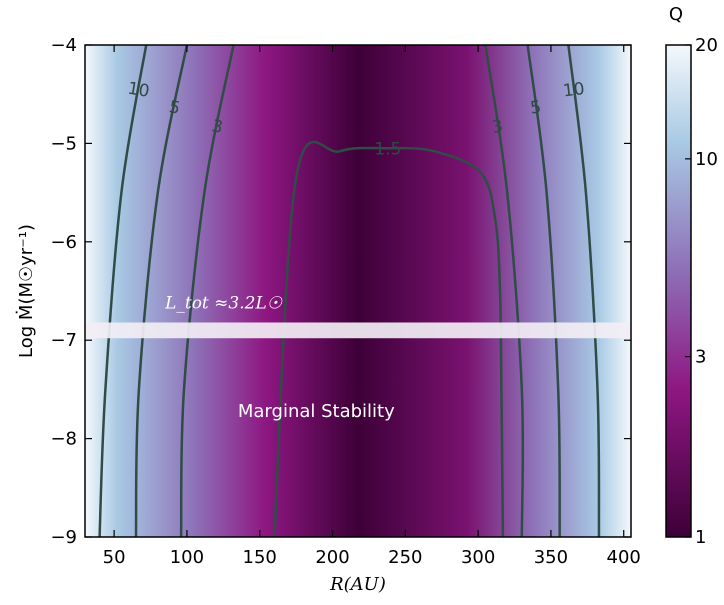 This screenshot has width=724, height=605. What do you see at coordinates (161, 291) in the screenshot?
I see `contour-5-left` at bounding box center [161, 291].